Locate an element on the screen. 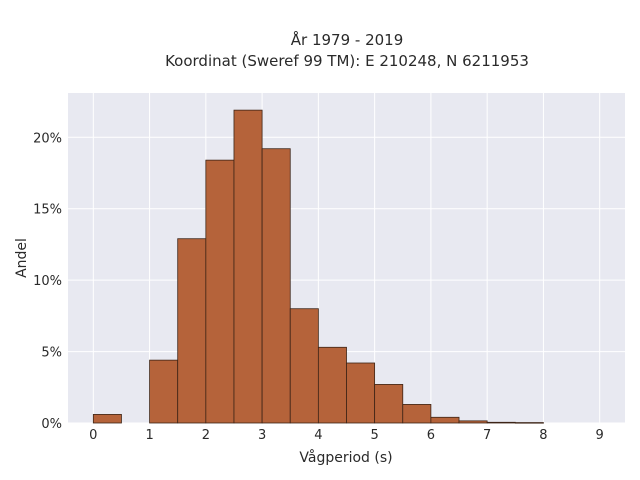  x-tick-label: 2 is located at coordinates (206, 435).